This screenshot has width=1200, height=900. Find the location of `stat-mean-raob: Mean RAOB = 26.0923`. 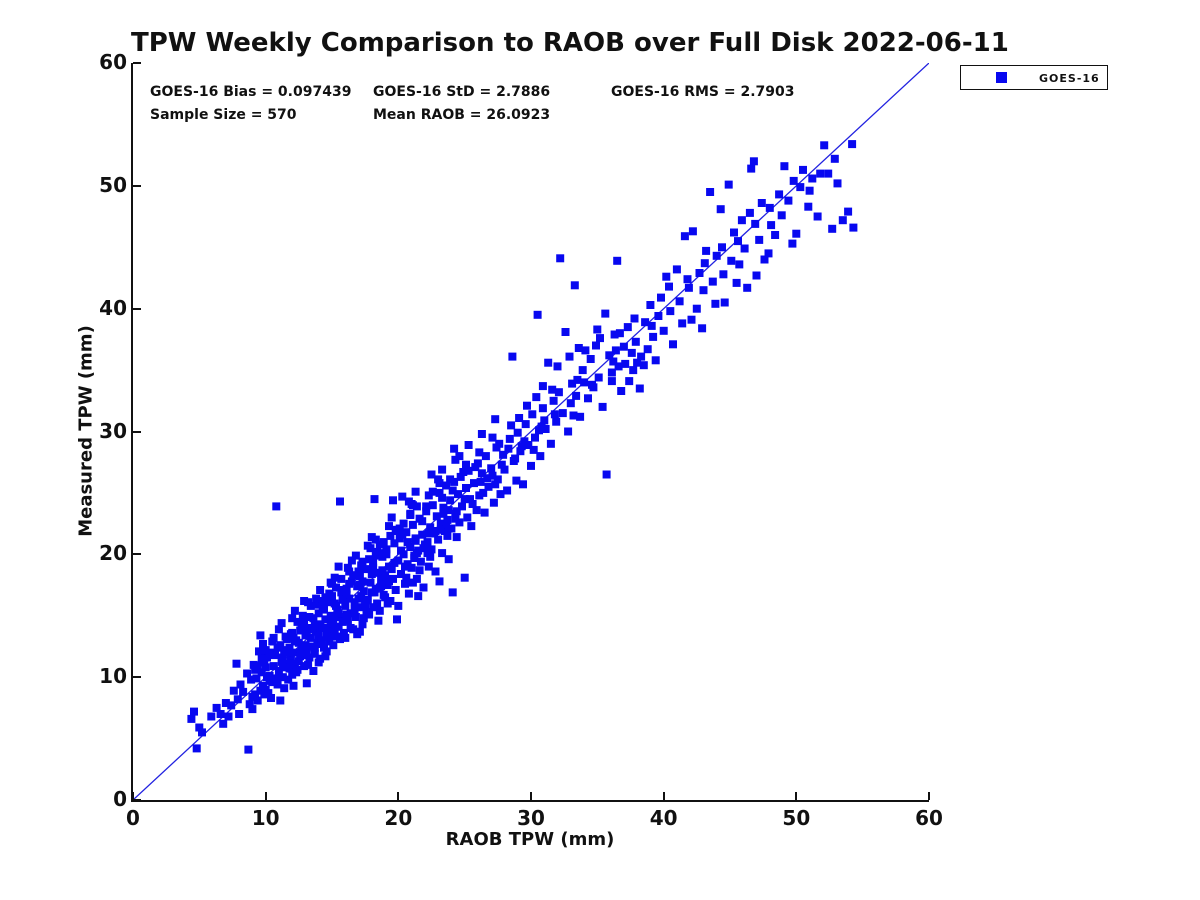

stat-mean-raob: Mean RAOB = 26.0923 is located at coordinates (462, 115).